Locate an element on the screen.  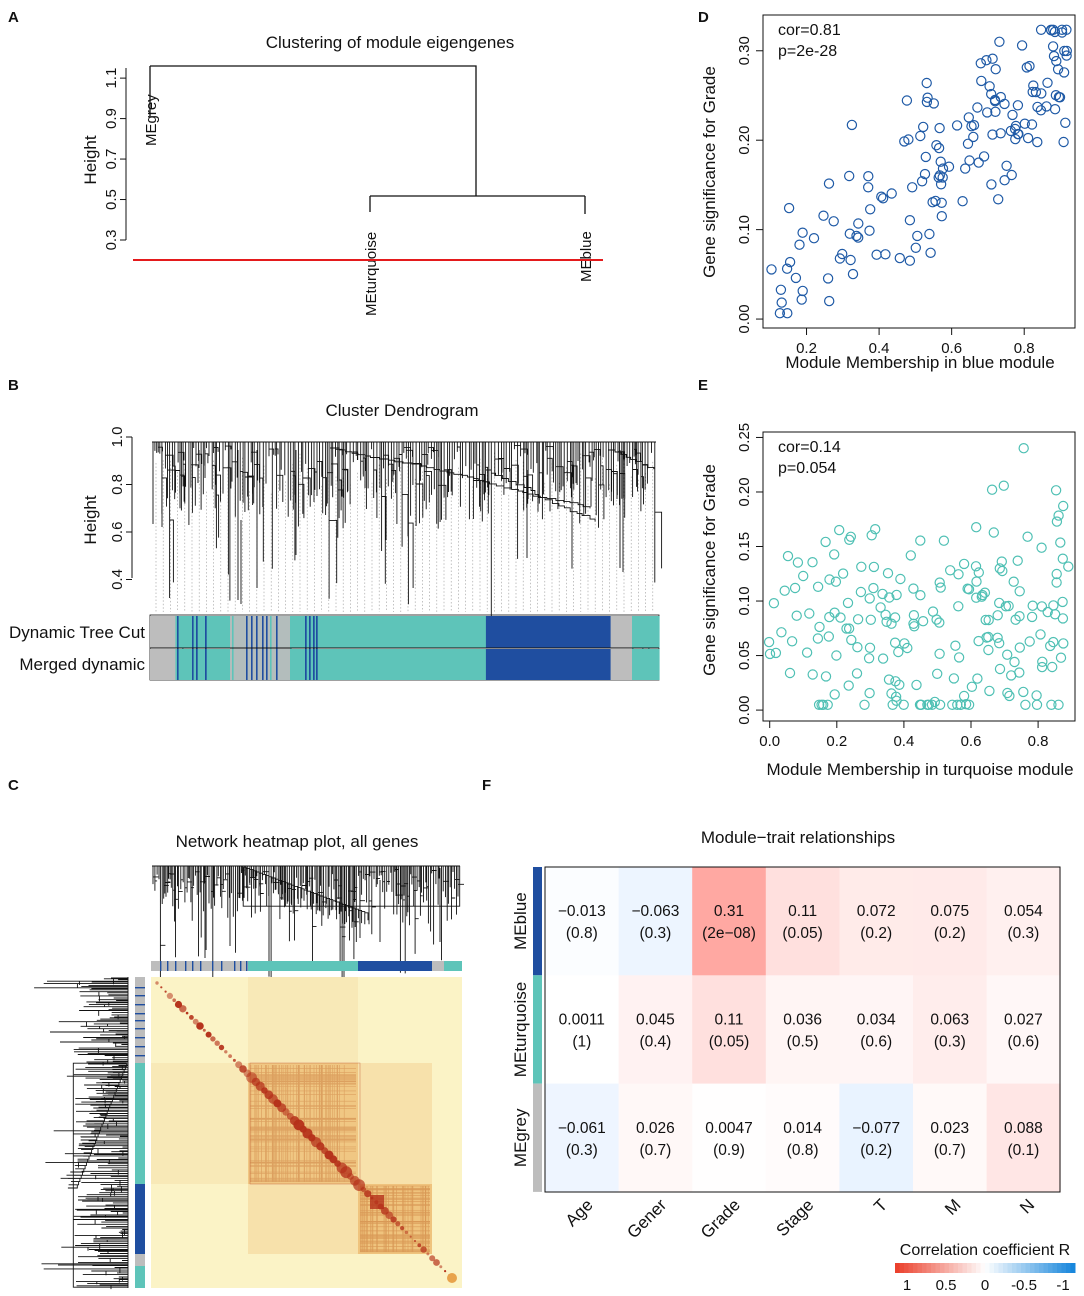
f-cell-pvalue-1-5: (0.3) is located at coordinates (950, 1042).